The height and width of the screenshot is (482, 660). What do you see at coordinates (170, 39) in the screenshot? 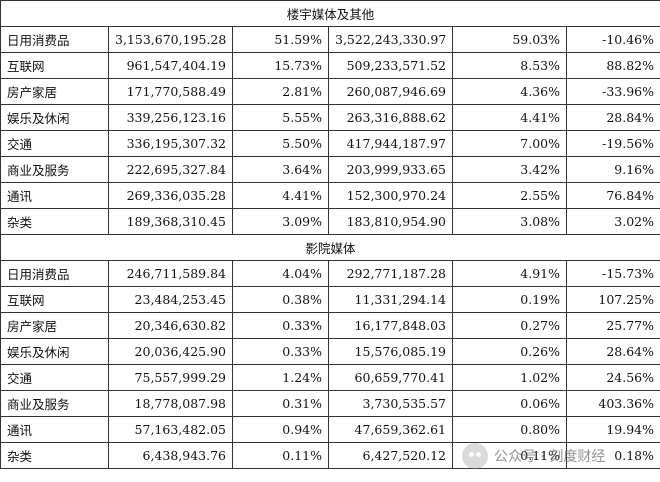
I see `amount-current-cell: 3,153,670,195.28` at bounding box center [170, 39].